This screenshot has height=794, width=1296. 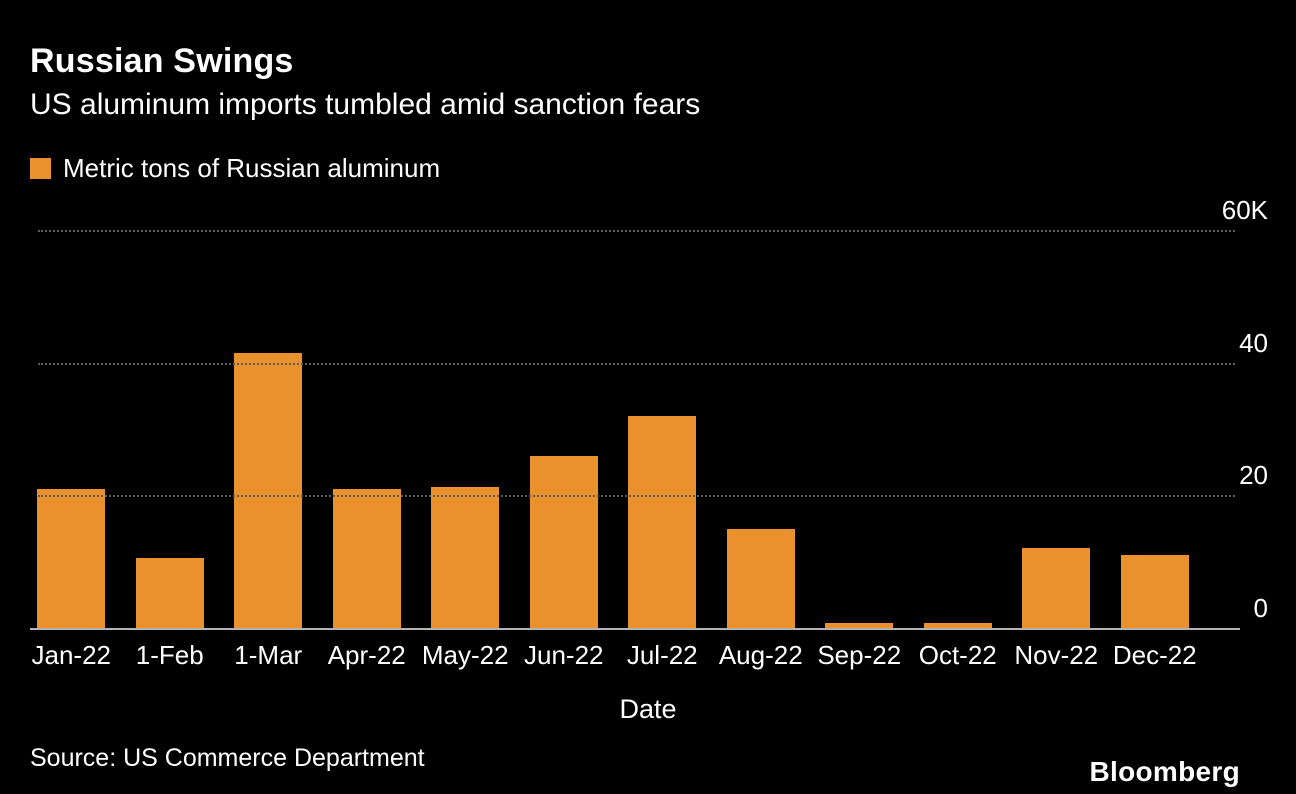 What do you see at coordinates (1154, 655) in the screenshot?
I see `x-tick-label: Dec-22` at bounding box center [1154, 655].